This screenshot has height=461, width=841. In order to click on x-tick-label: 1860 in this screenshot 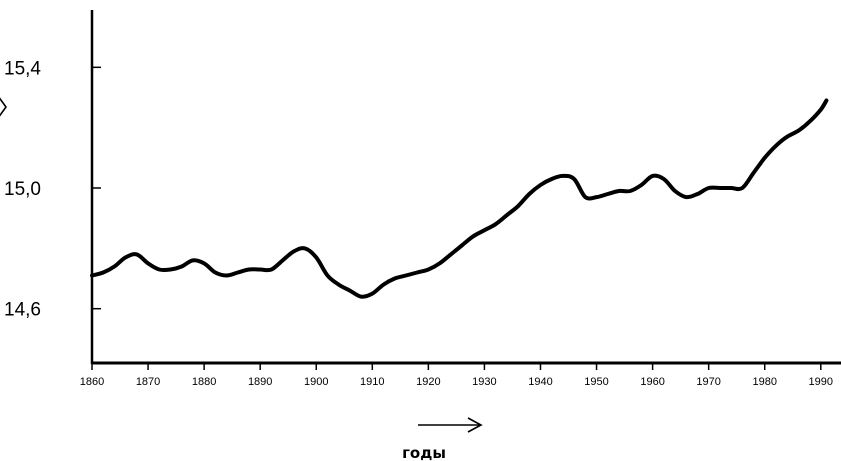, I will do `click(92, 382)`.